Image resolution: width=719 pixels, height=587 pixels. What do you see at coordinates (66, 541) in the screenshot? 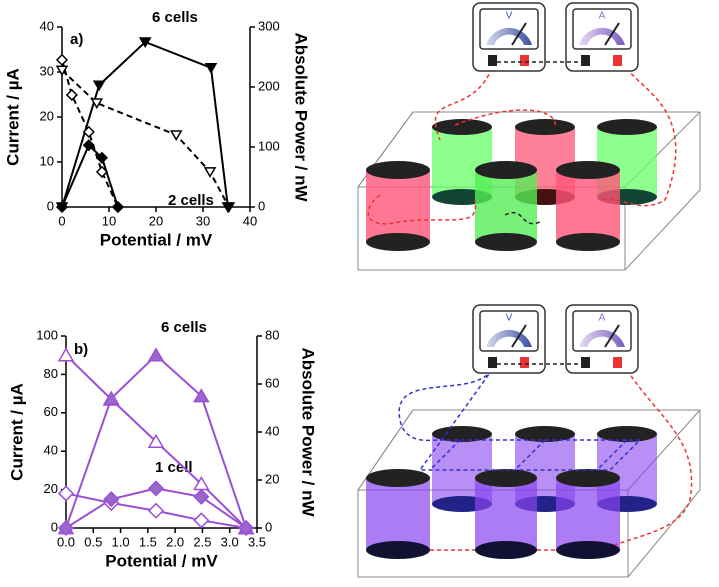
I see `x-tick-label: 0.0` at bounding box center [66, 541].